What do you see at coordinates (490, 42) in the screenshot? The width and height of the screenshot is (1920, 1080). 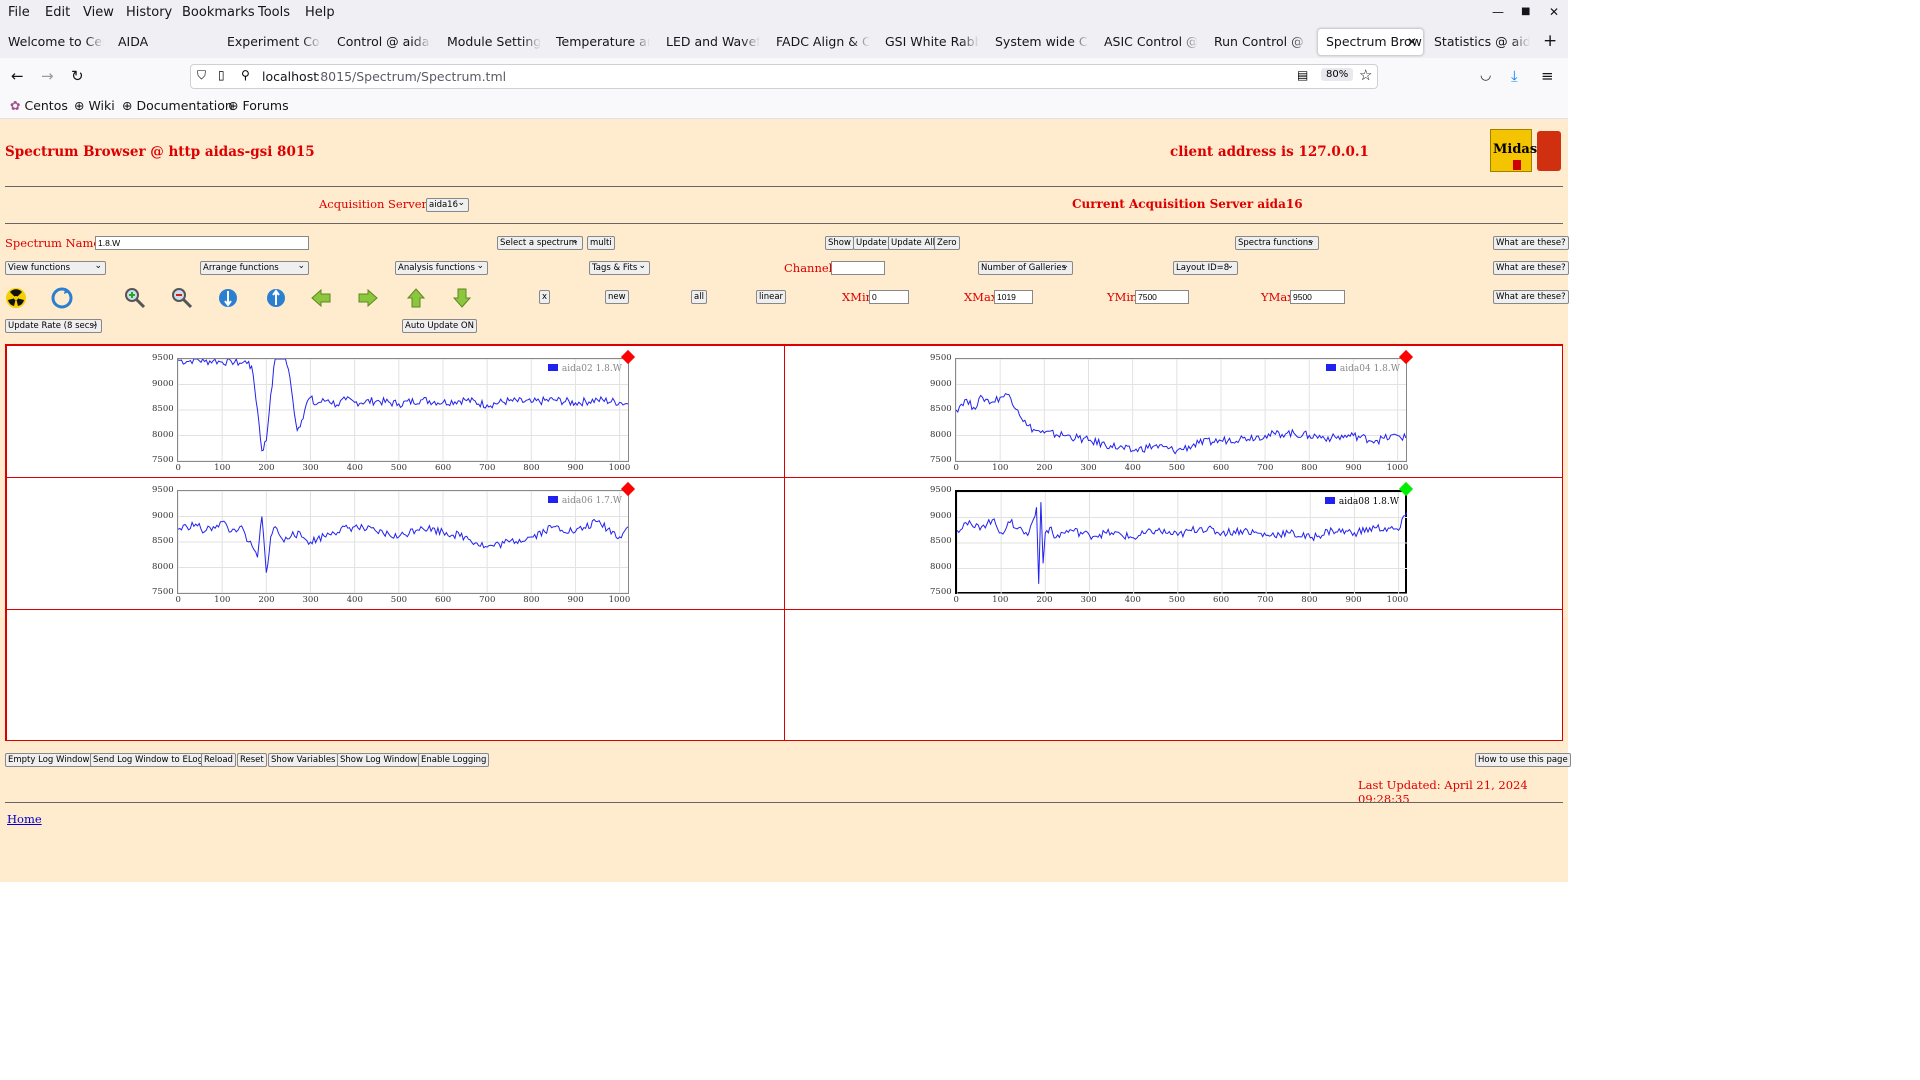 I see `tab-module-settings: Module Settings` at bounding box center [490, 42].